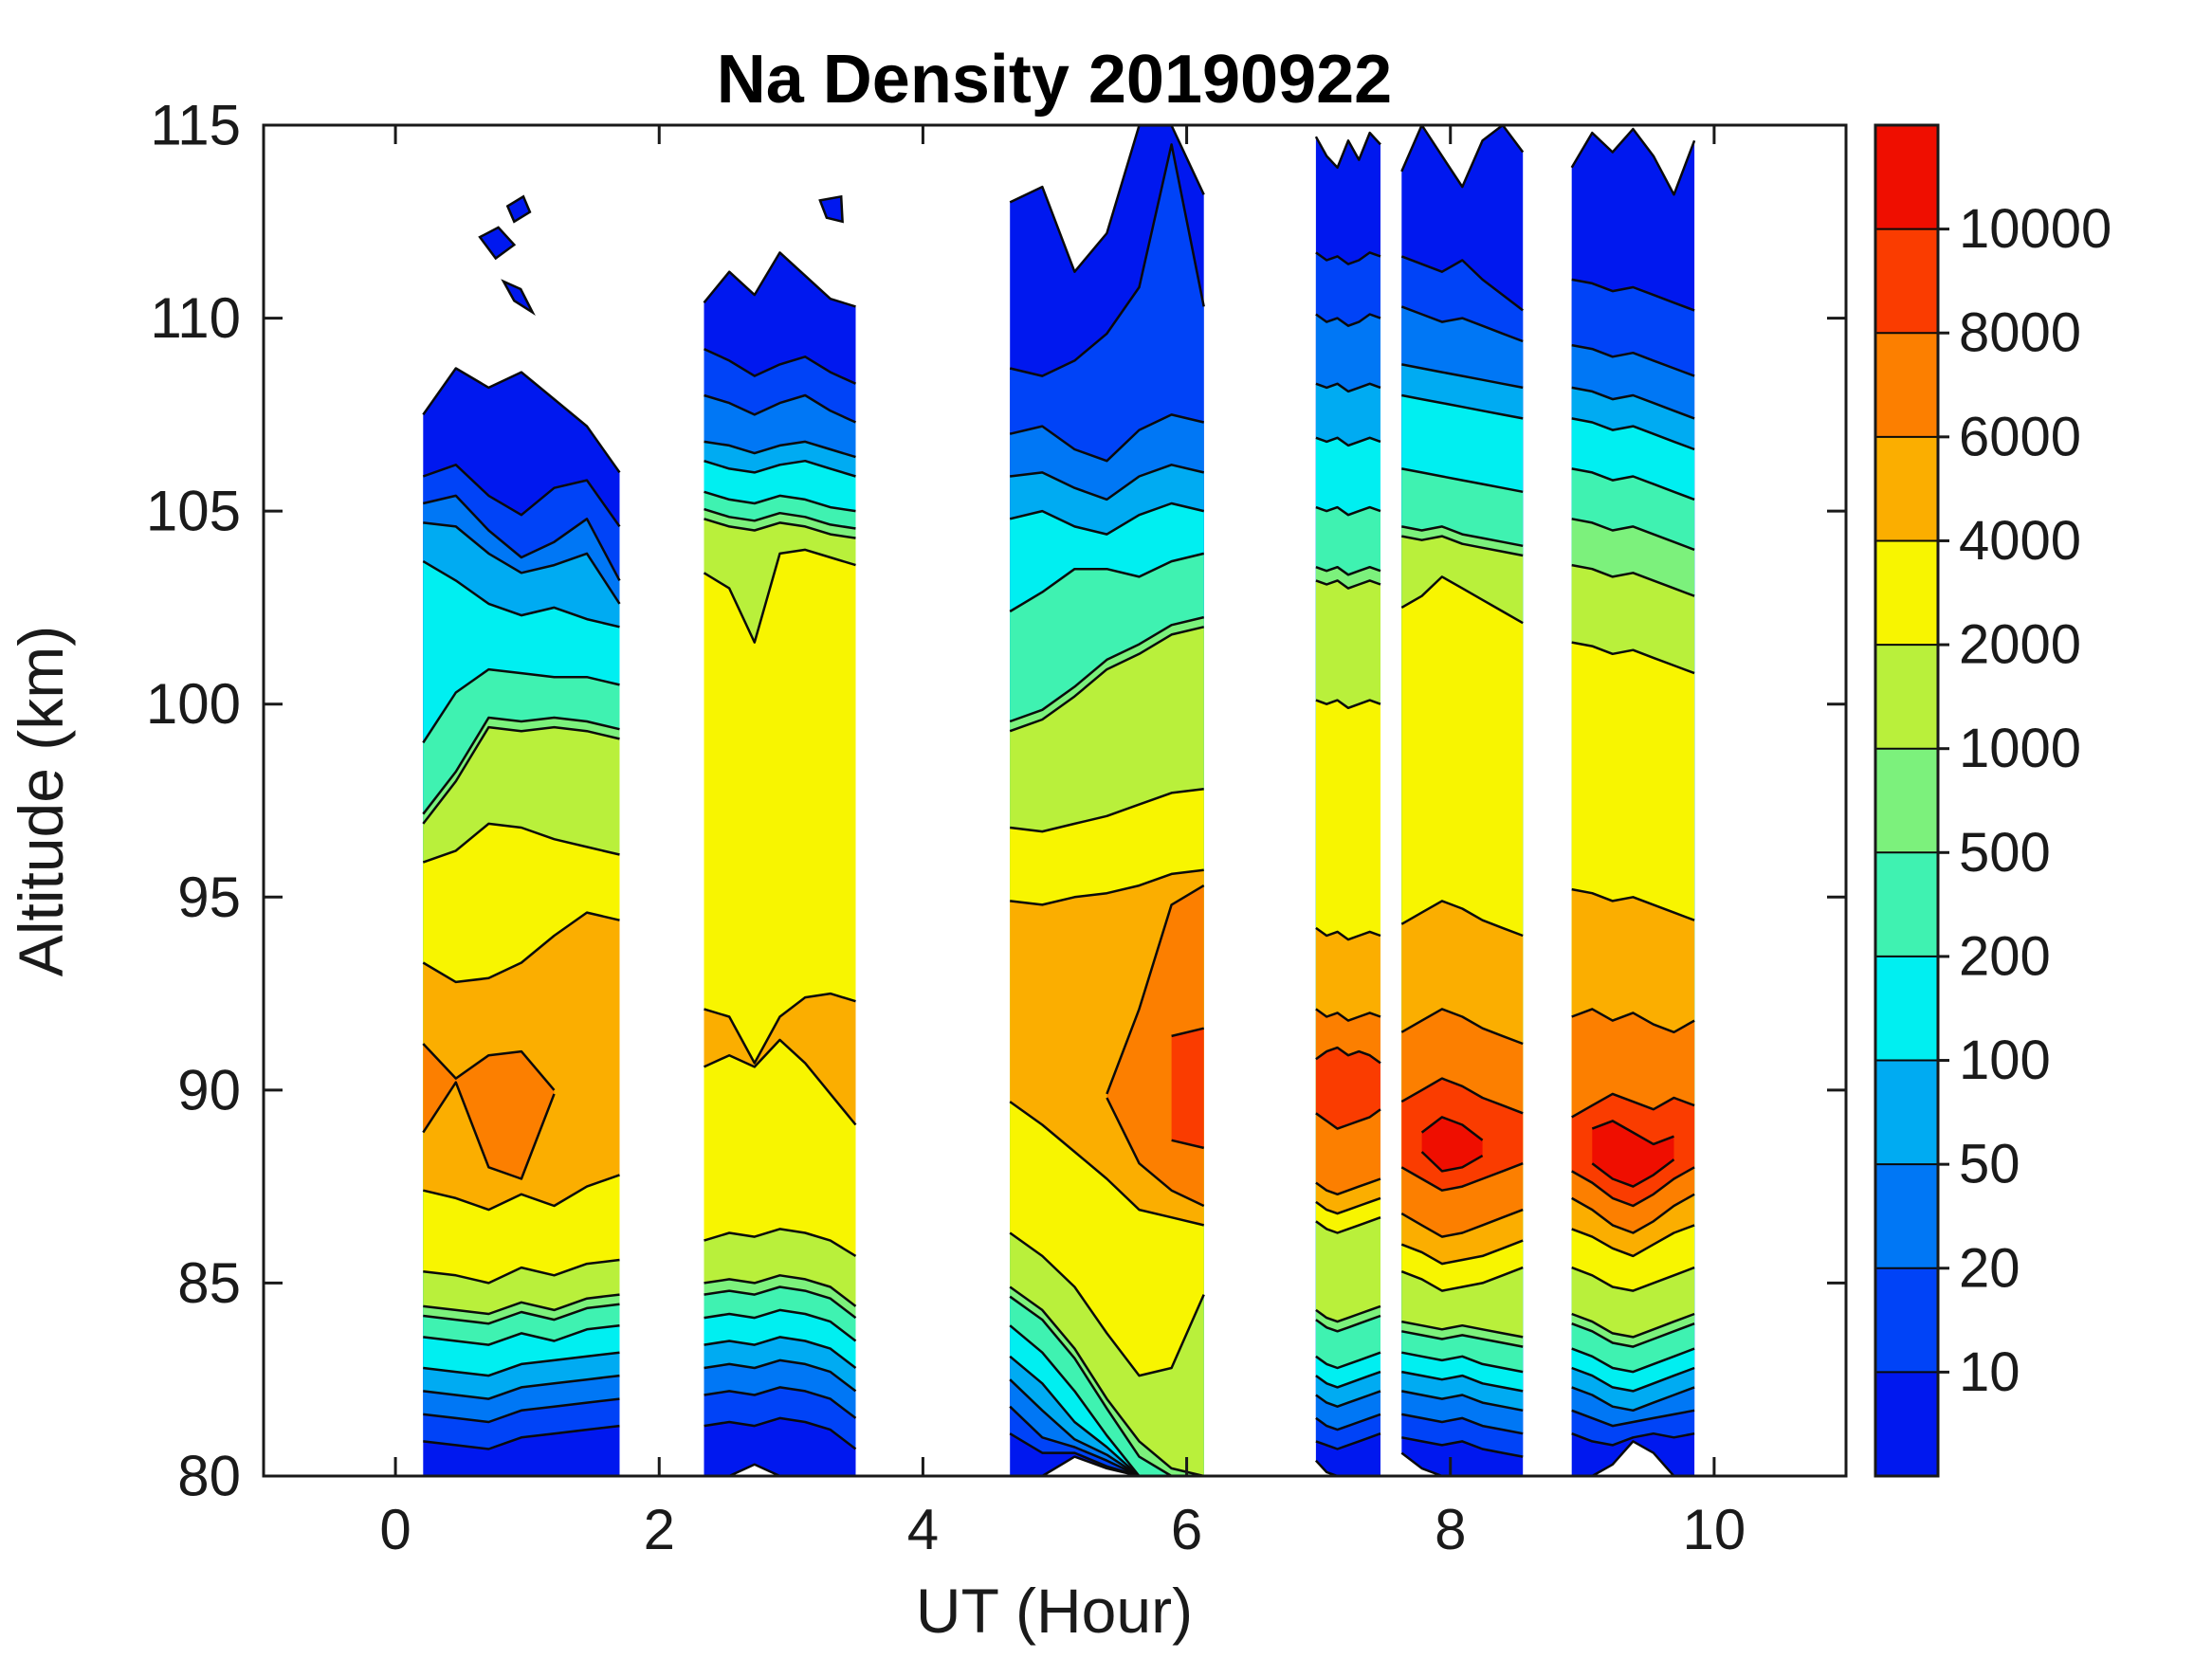  I want to click on svg-text: 4000, so click(2020, 541).